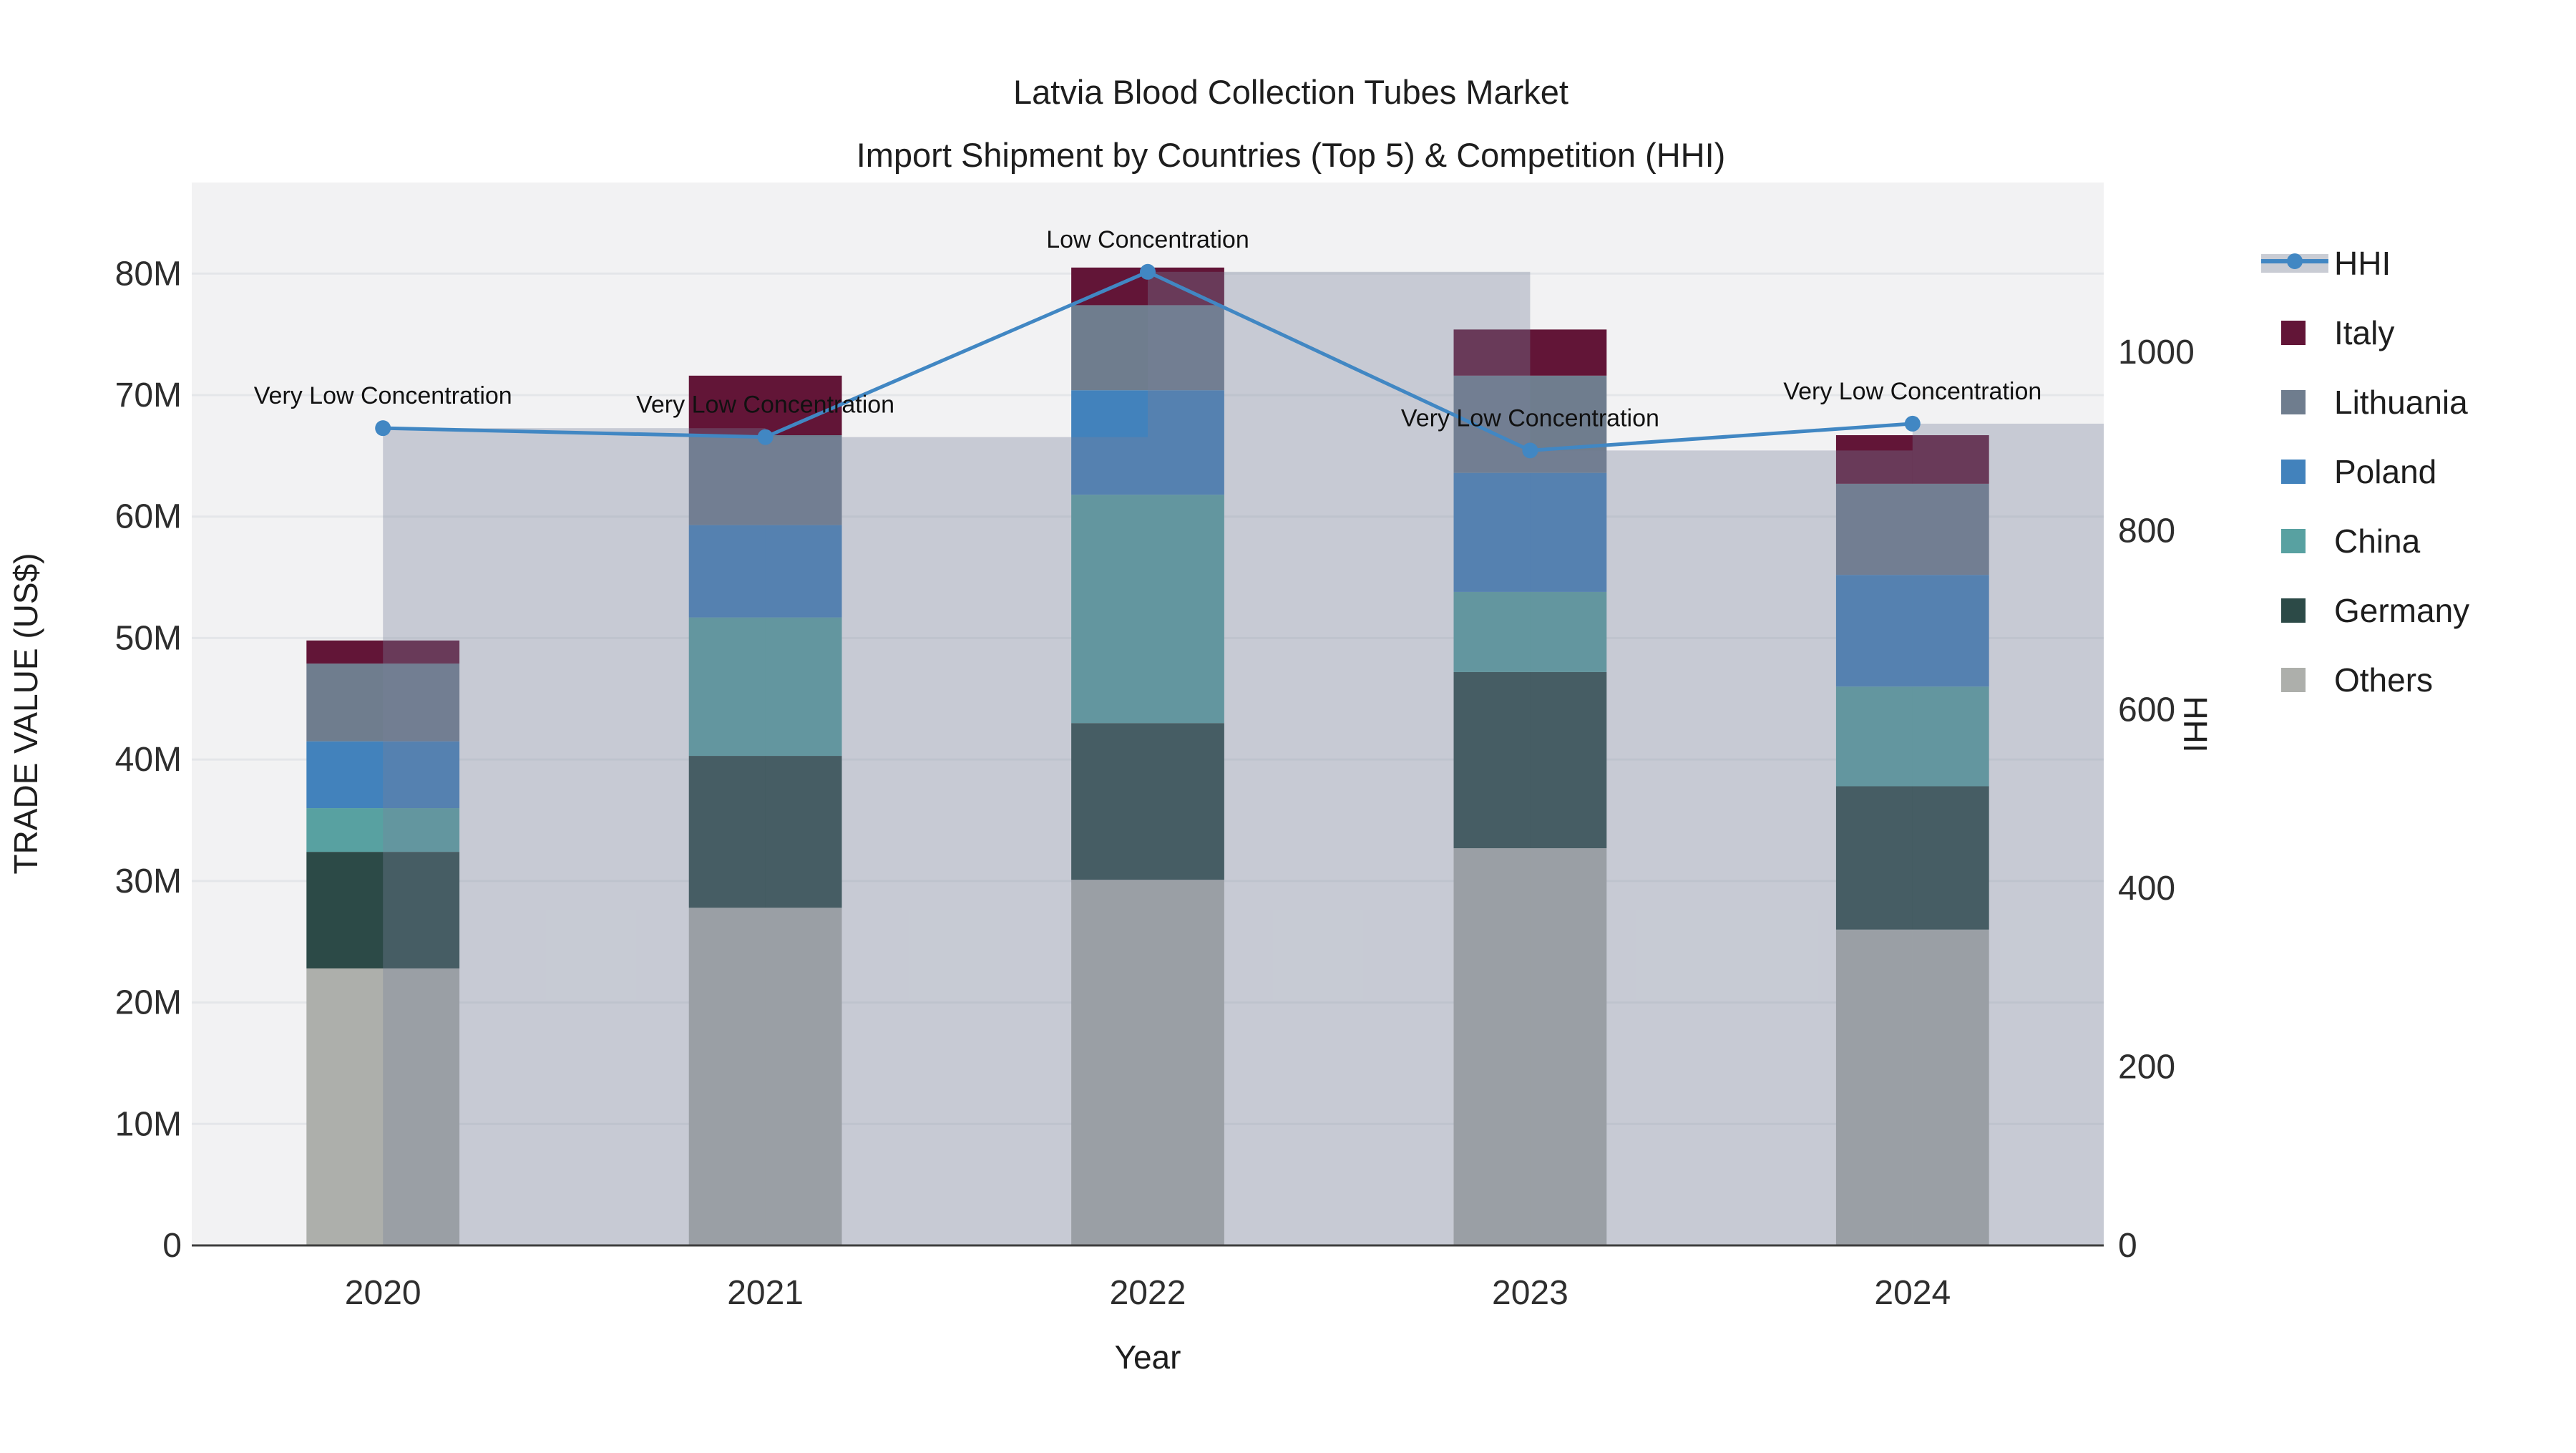  What do you see at coordinates (148, 395) in the screenshot?
I see `y-left-tick-70M: 70M` at bounding box center [148, 395].